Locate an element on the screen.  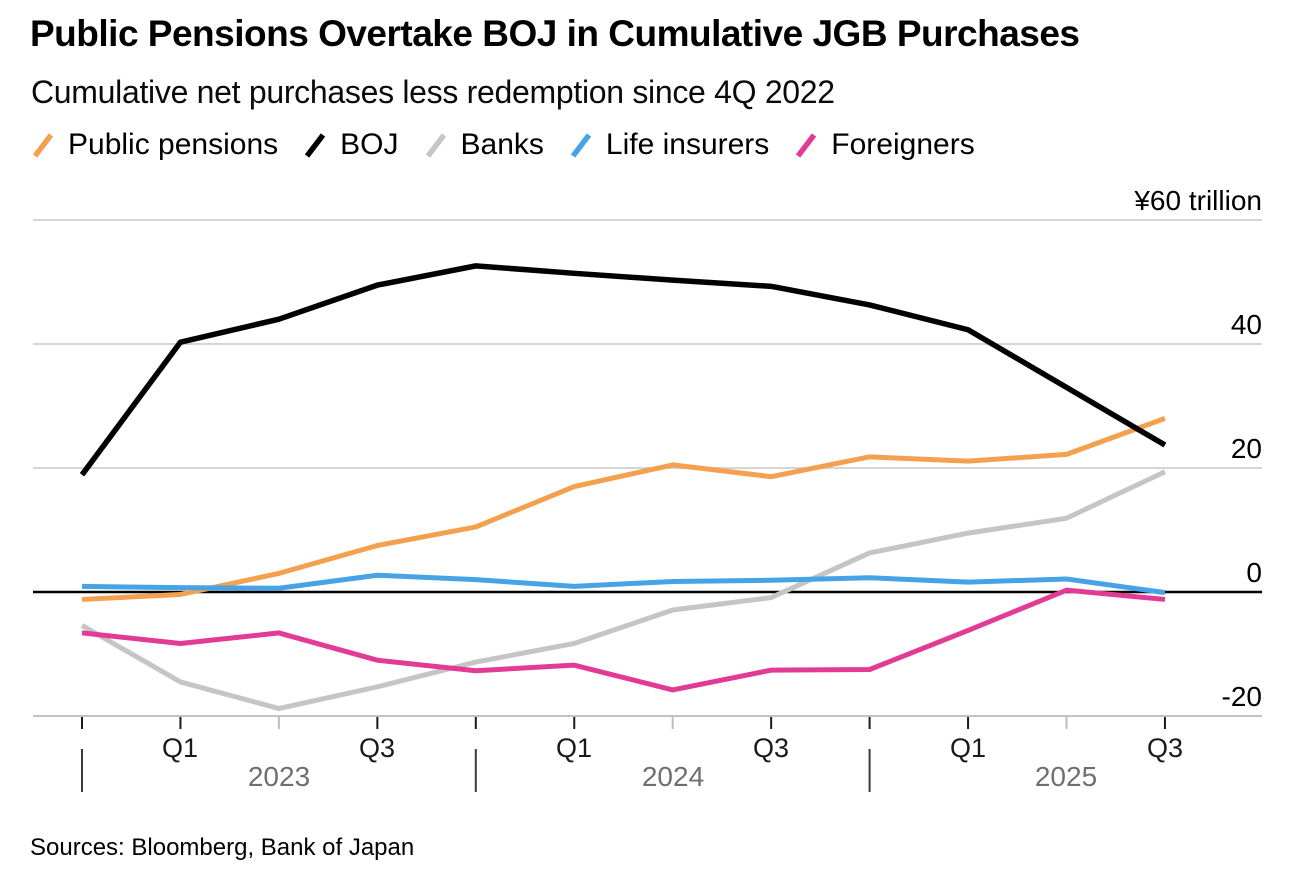
x-label-q3-2024: Q3 is located at coordinates (771, 748).